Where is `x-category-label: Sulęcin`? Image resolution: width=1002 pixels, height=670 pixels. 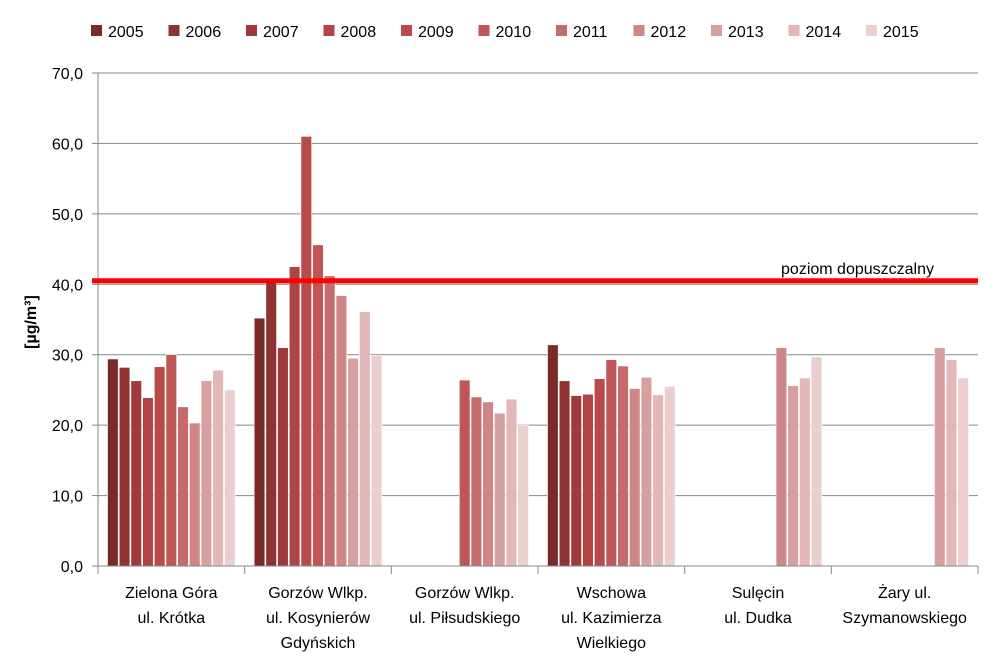 x-category-label: Sulęcin is located at coordinates (758, 593).